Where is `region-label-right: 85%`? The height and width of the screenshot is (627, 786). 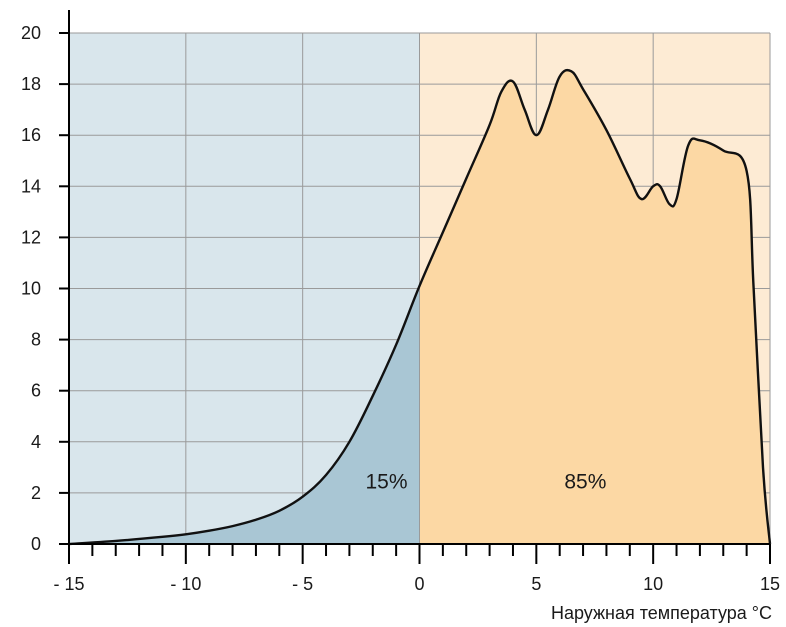
region-label-right: 85% is located at coordinates (585, 481).